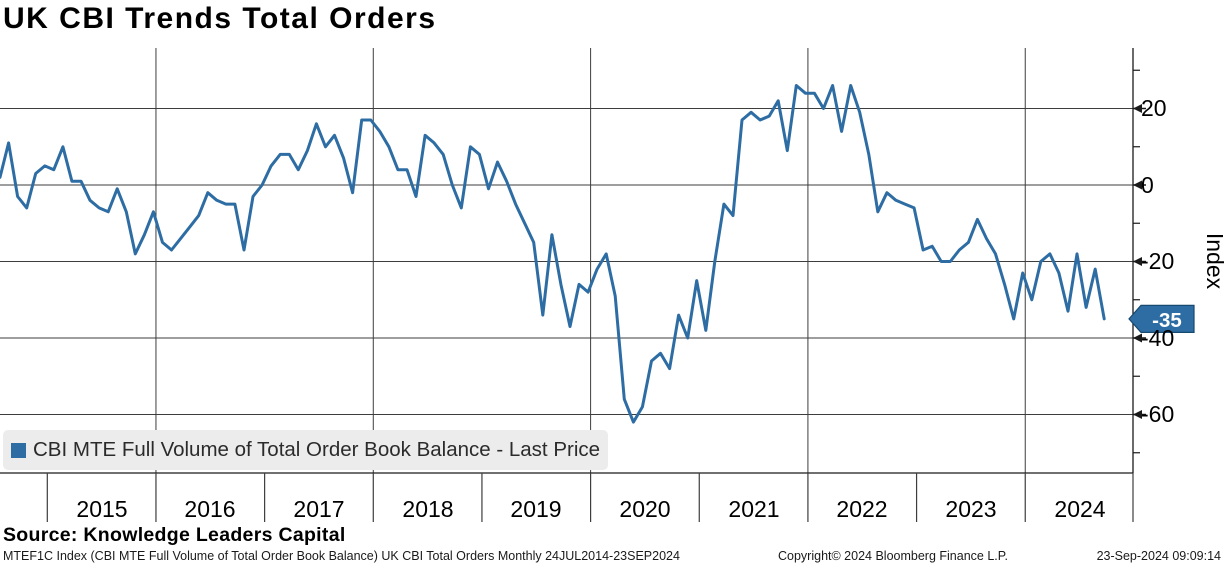 The image size is (1224, 566). What do you see at coordinates (209, 509) in the screenshot?
I see `x-tick-2016: 2016` at bounding box center [209, 509].